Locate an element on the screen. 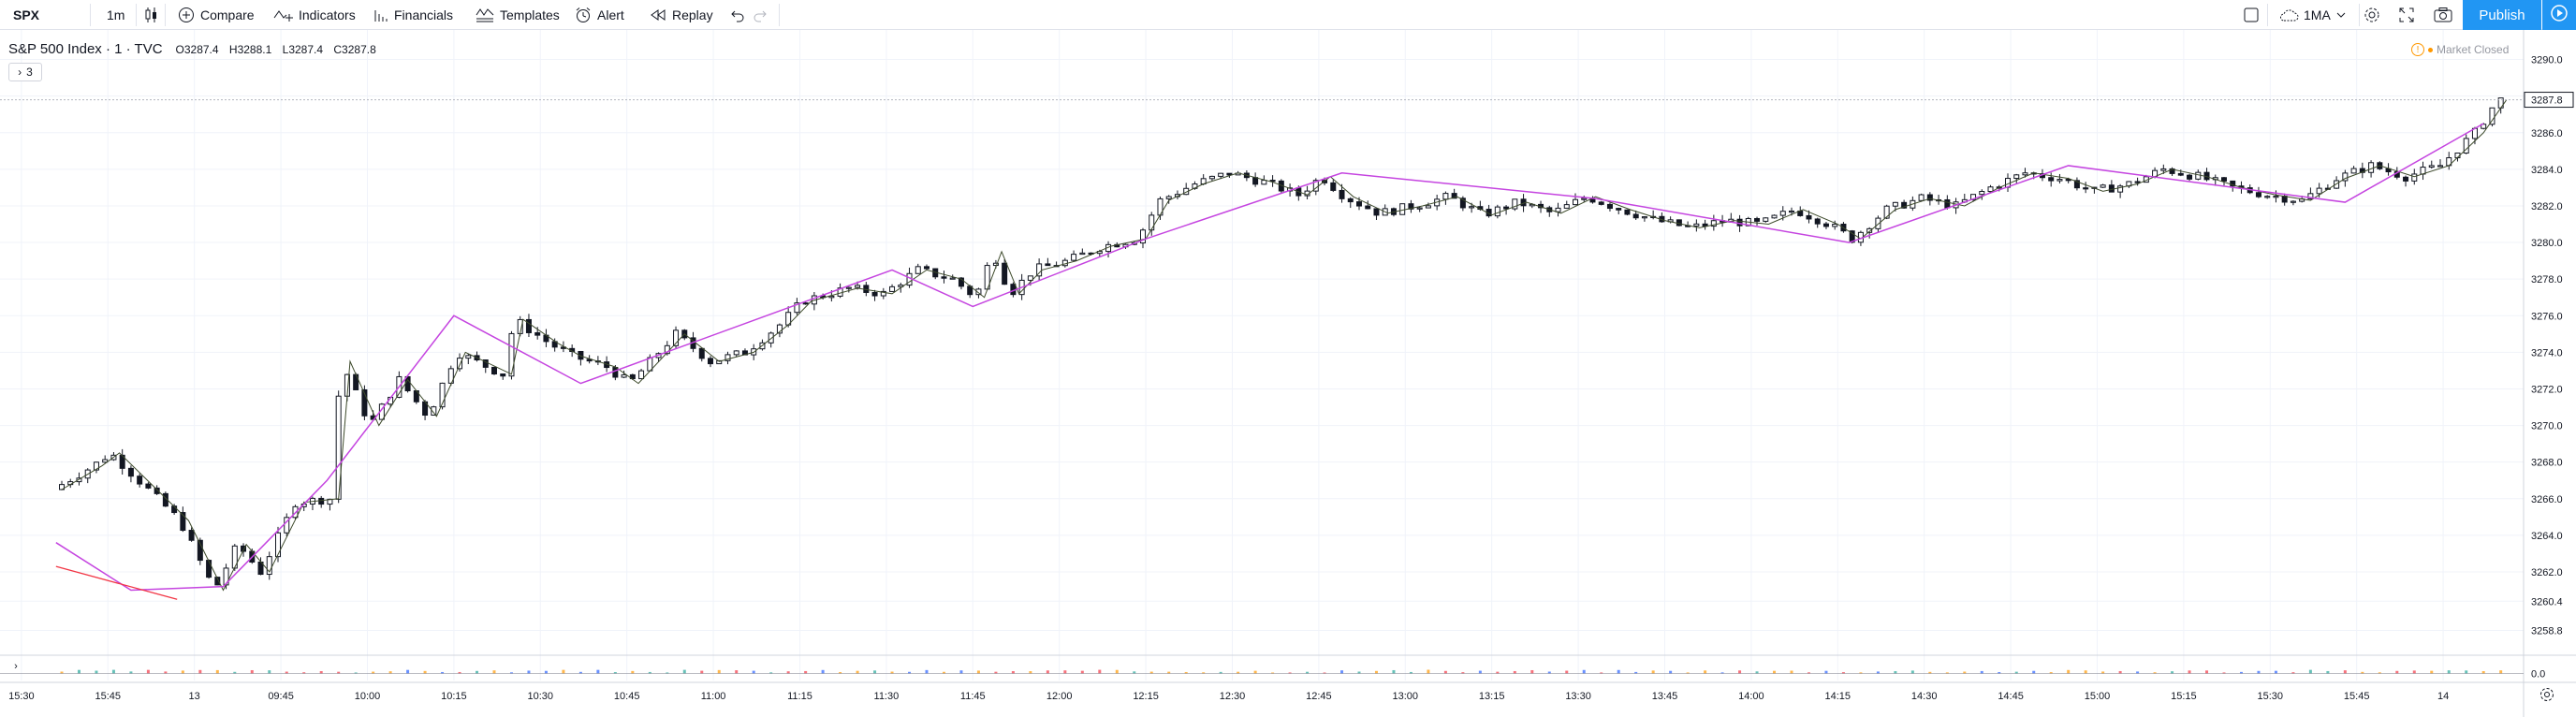  toolbar-divider is located at coordinates (2267, 15).